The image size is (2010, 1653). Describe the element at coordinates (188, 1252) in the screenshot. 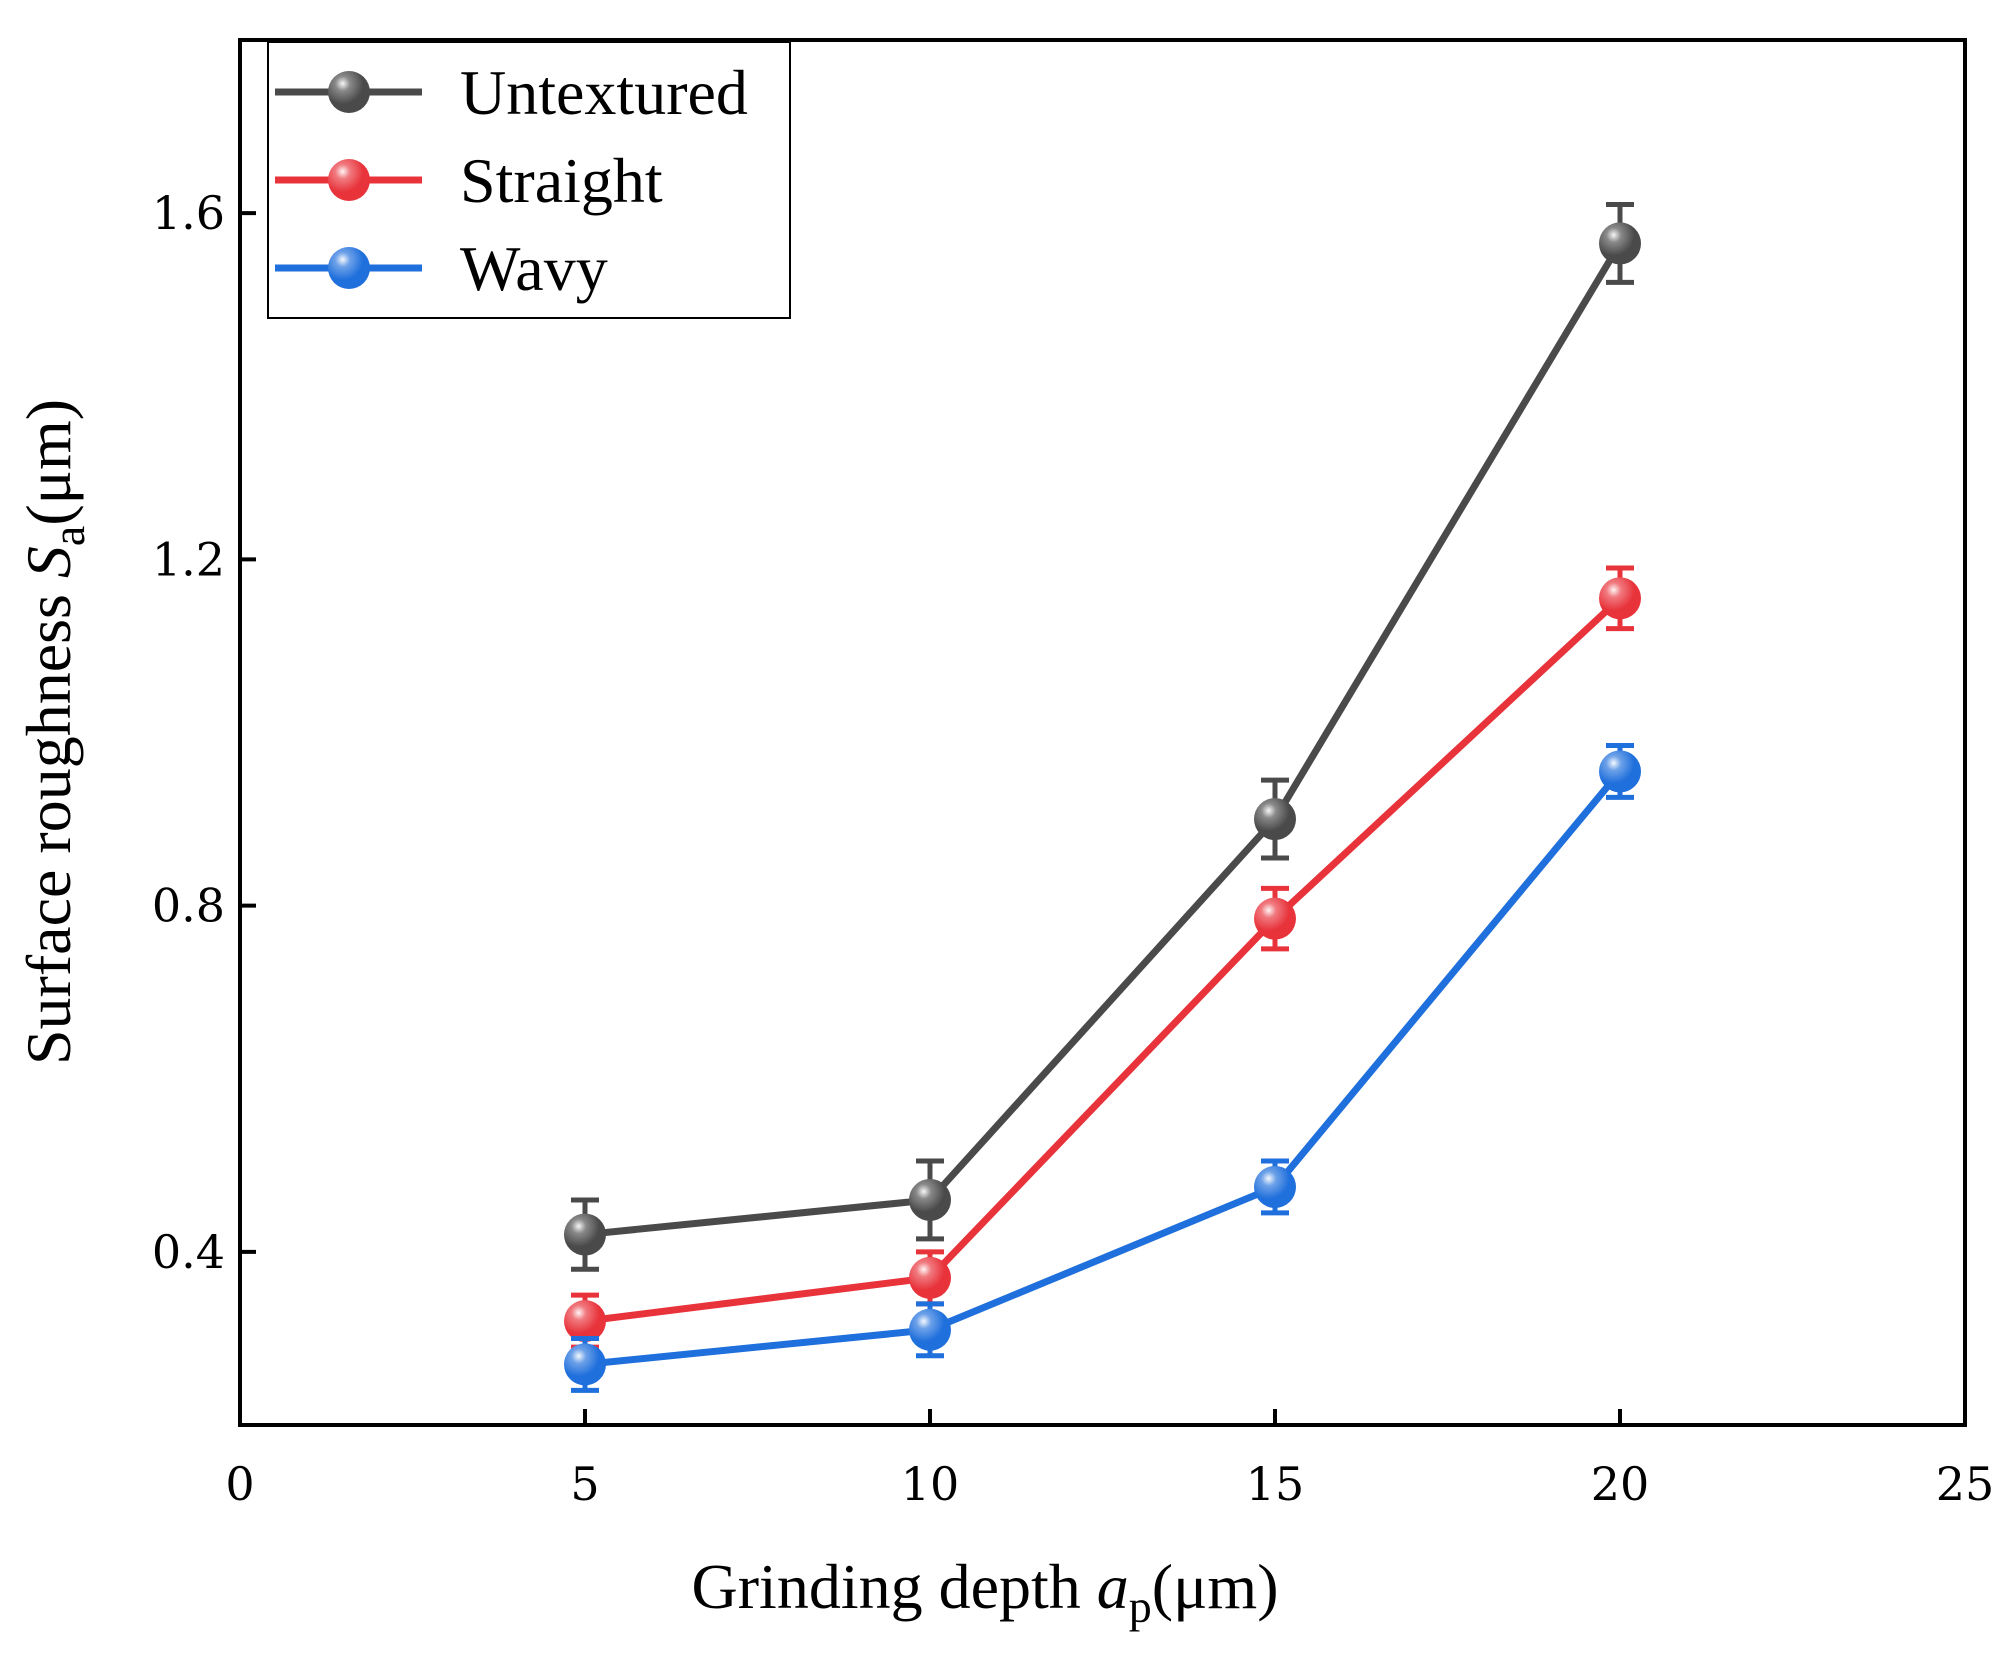

I see `y-tick-label: 0.4` at that location.